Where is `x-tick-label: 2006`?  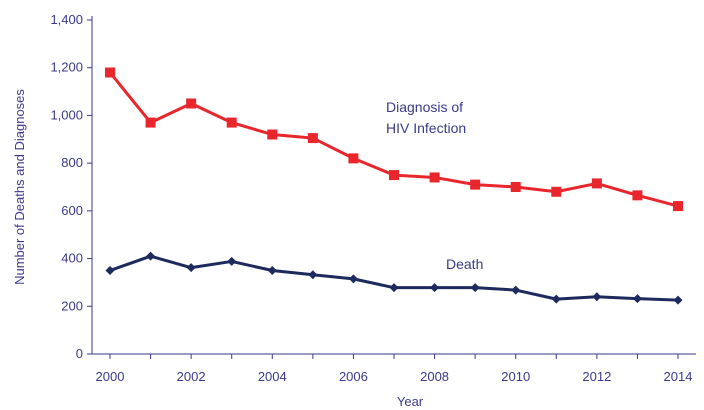 x-tick-label: 2006 is located at coordinates (353, 376).